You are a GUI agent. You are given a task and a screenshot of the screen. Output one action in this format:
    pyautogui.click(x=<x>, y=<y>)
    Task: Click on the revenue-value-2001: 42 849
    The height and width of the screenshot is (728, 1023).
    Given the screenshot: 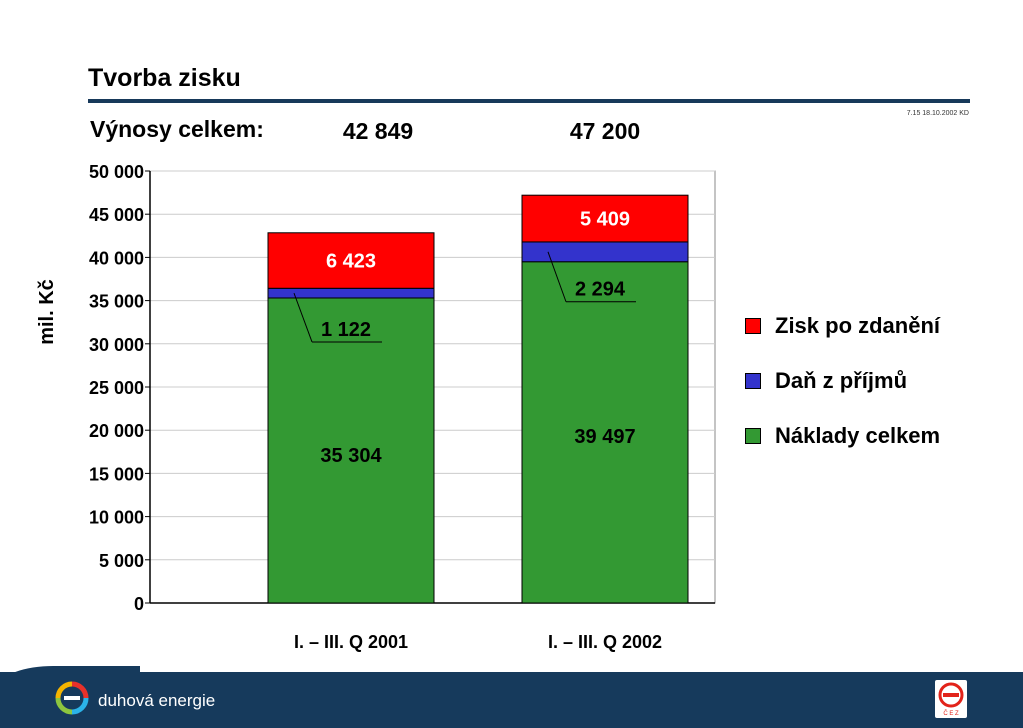 What is the action you would take?
    pyautogui.click(x=378, y=131)
    